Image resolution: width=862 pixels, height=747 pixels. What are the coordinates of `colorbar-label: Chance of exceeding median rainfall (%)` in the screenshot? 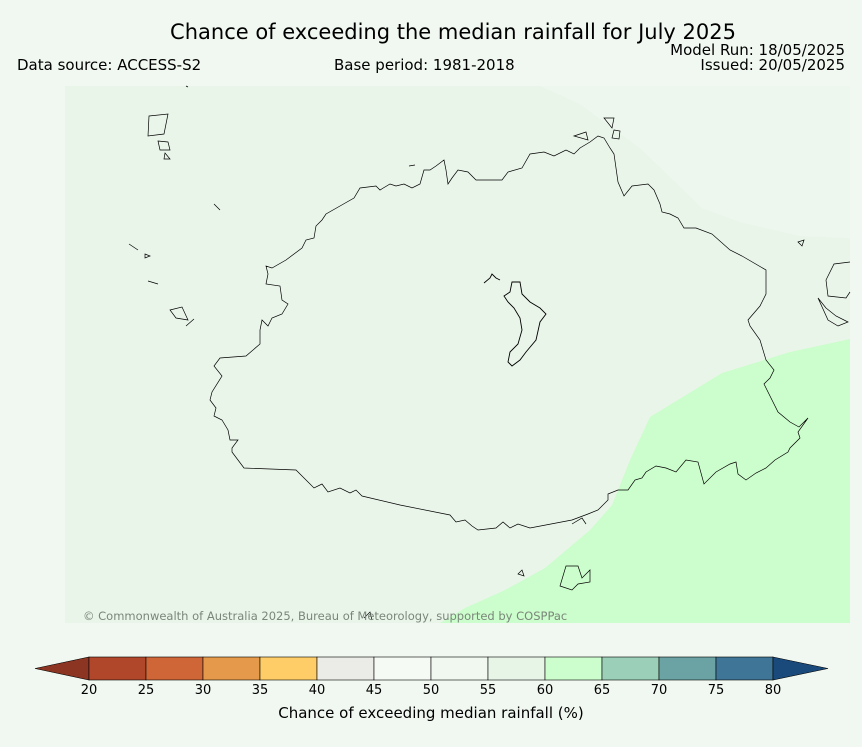 It's located at (431, 713).